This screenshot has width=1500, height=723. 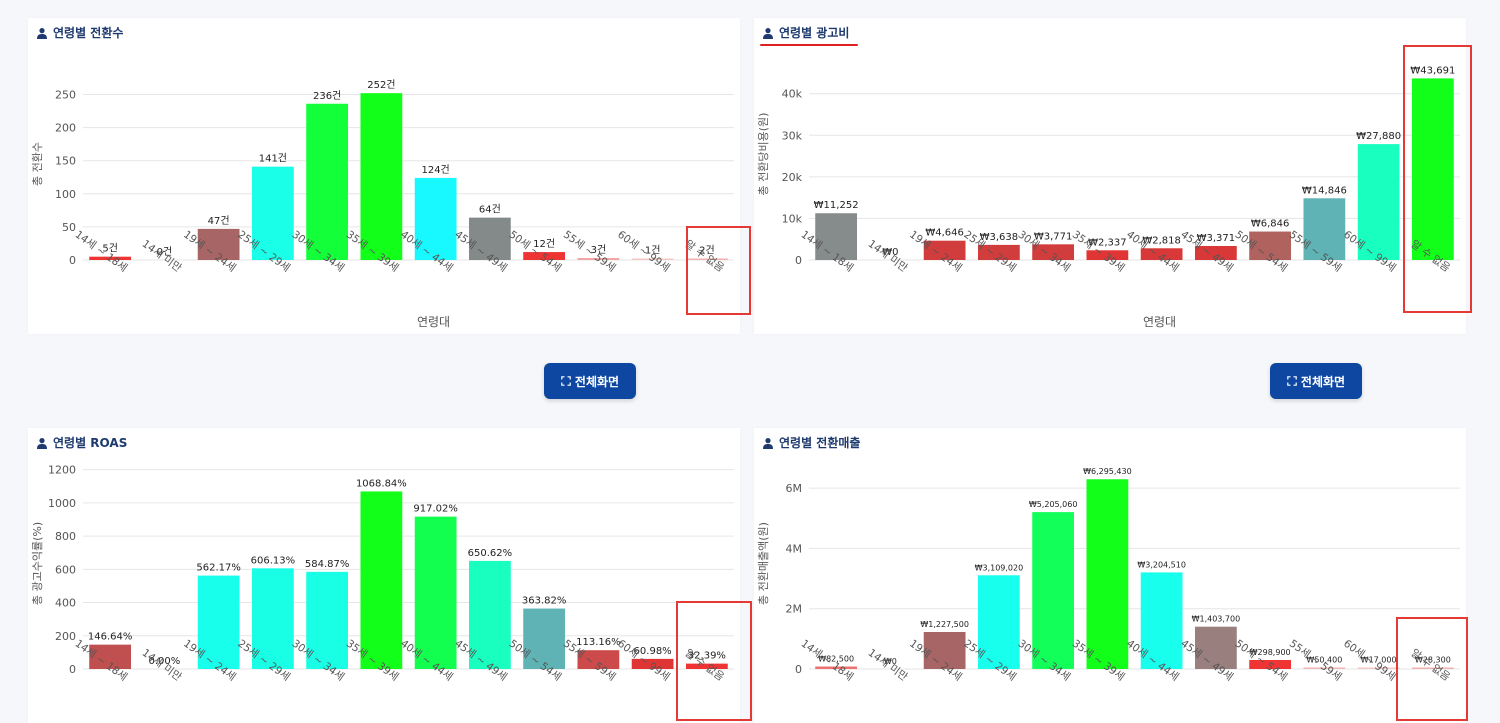 I want to click on data-label: 12건, so click(x=544, y=244).